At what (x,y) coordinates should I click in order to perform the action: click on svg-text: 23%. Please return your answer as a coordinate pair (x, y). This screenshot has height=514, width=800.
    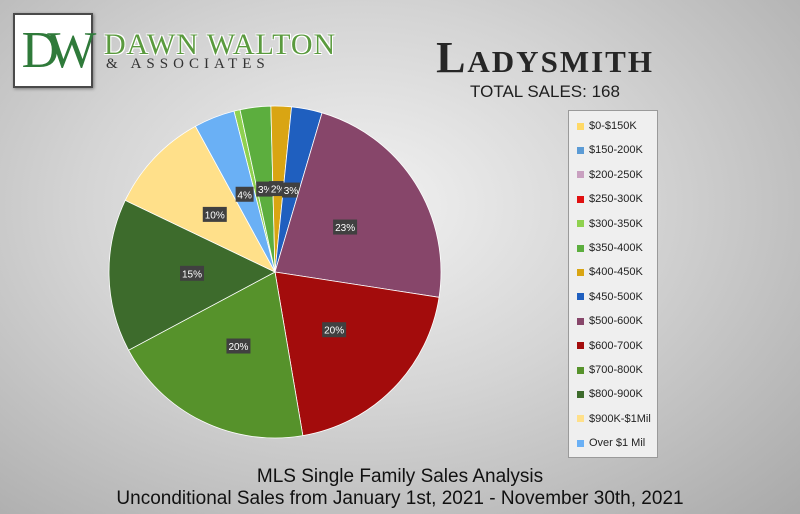
    Looking at the image, I should click on (345, 228).